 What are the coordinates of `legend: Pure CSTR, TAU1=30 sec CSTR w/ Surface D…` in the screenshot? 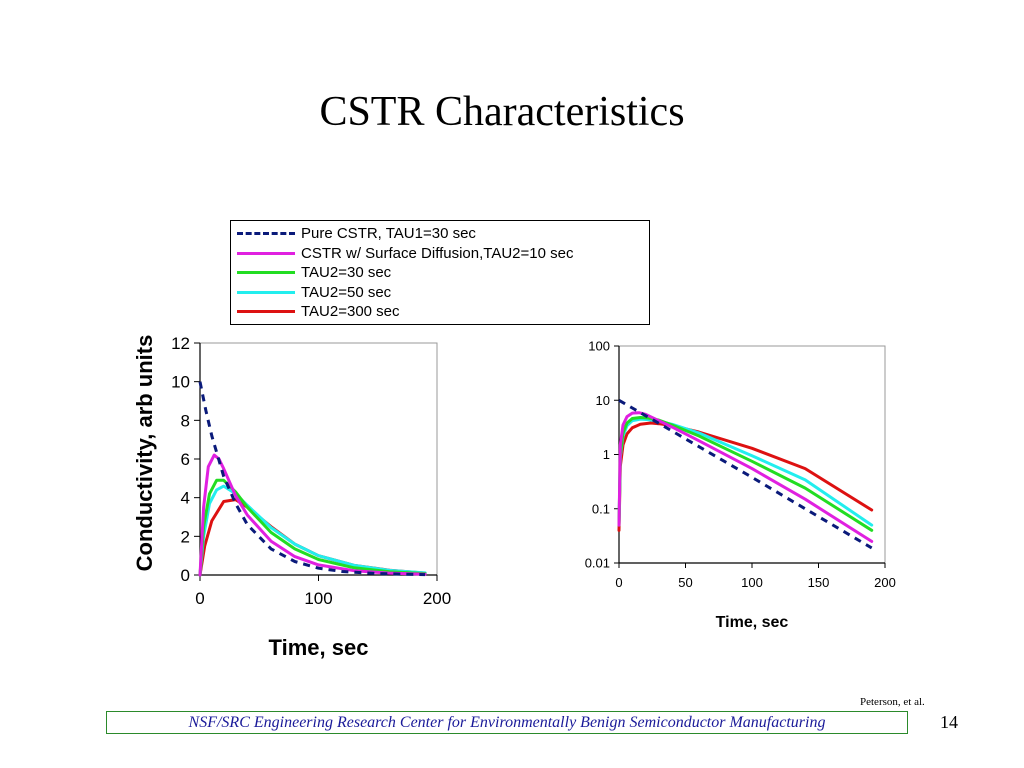 It's located at (440, 272).